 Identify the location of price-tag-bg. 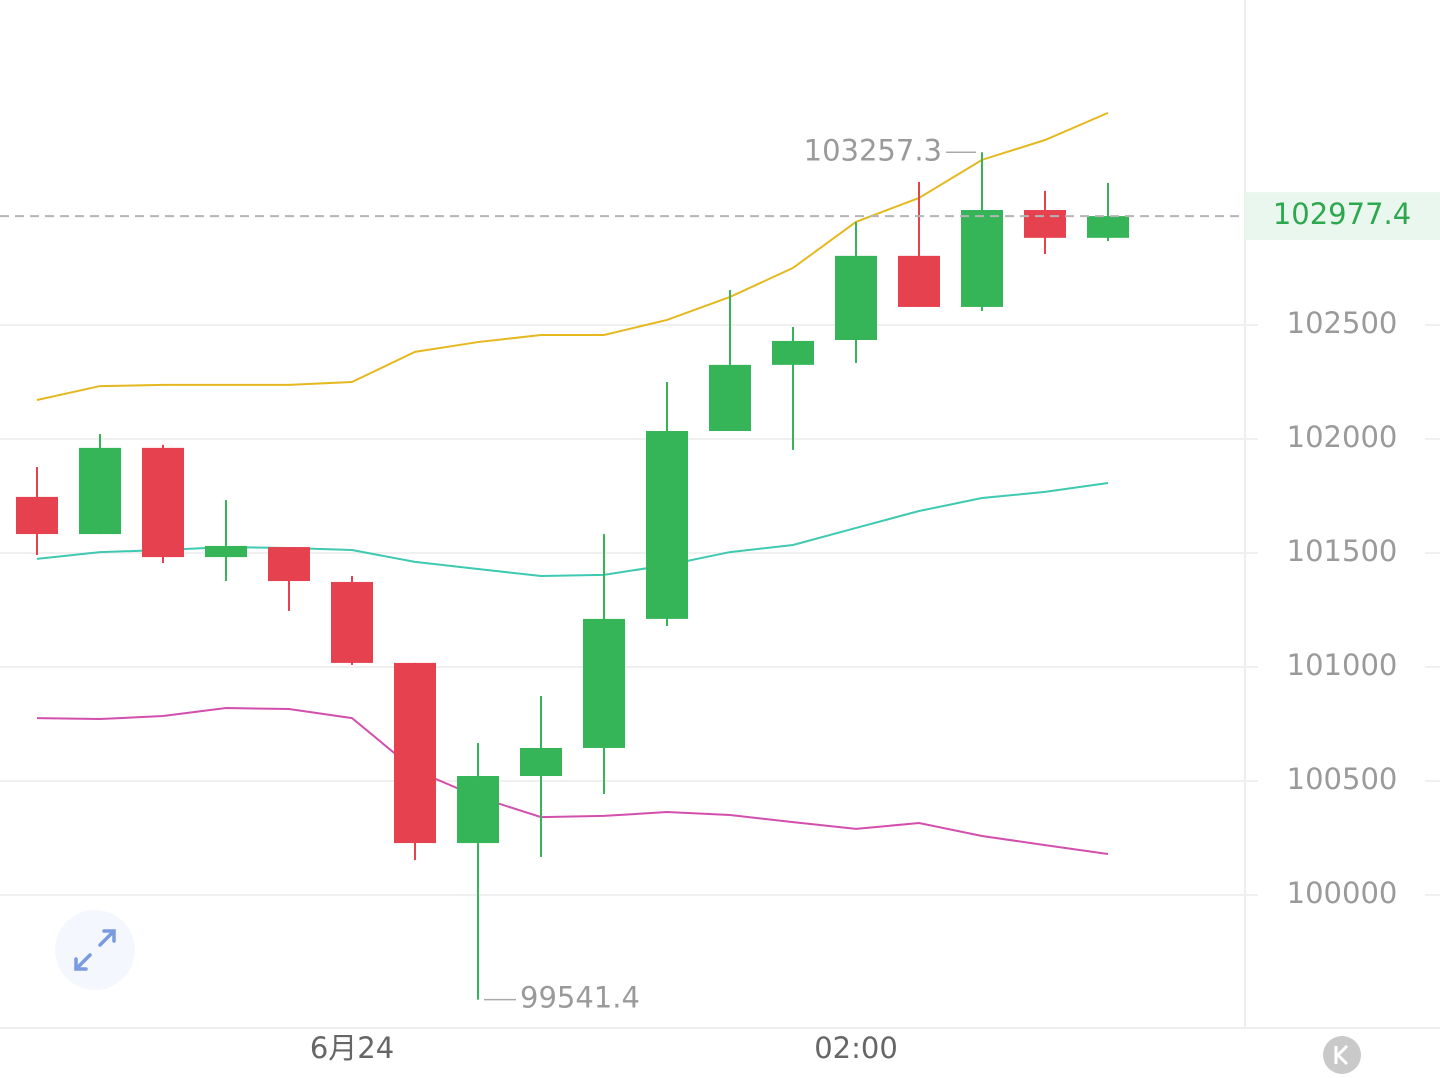
(1342, 216).